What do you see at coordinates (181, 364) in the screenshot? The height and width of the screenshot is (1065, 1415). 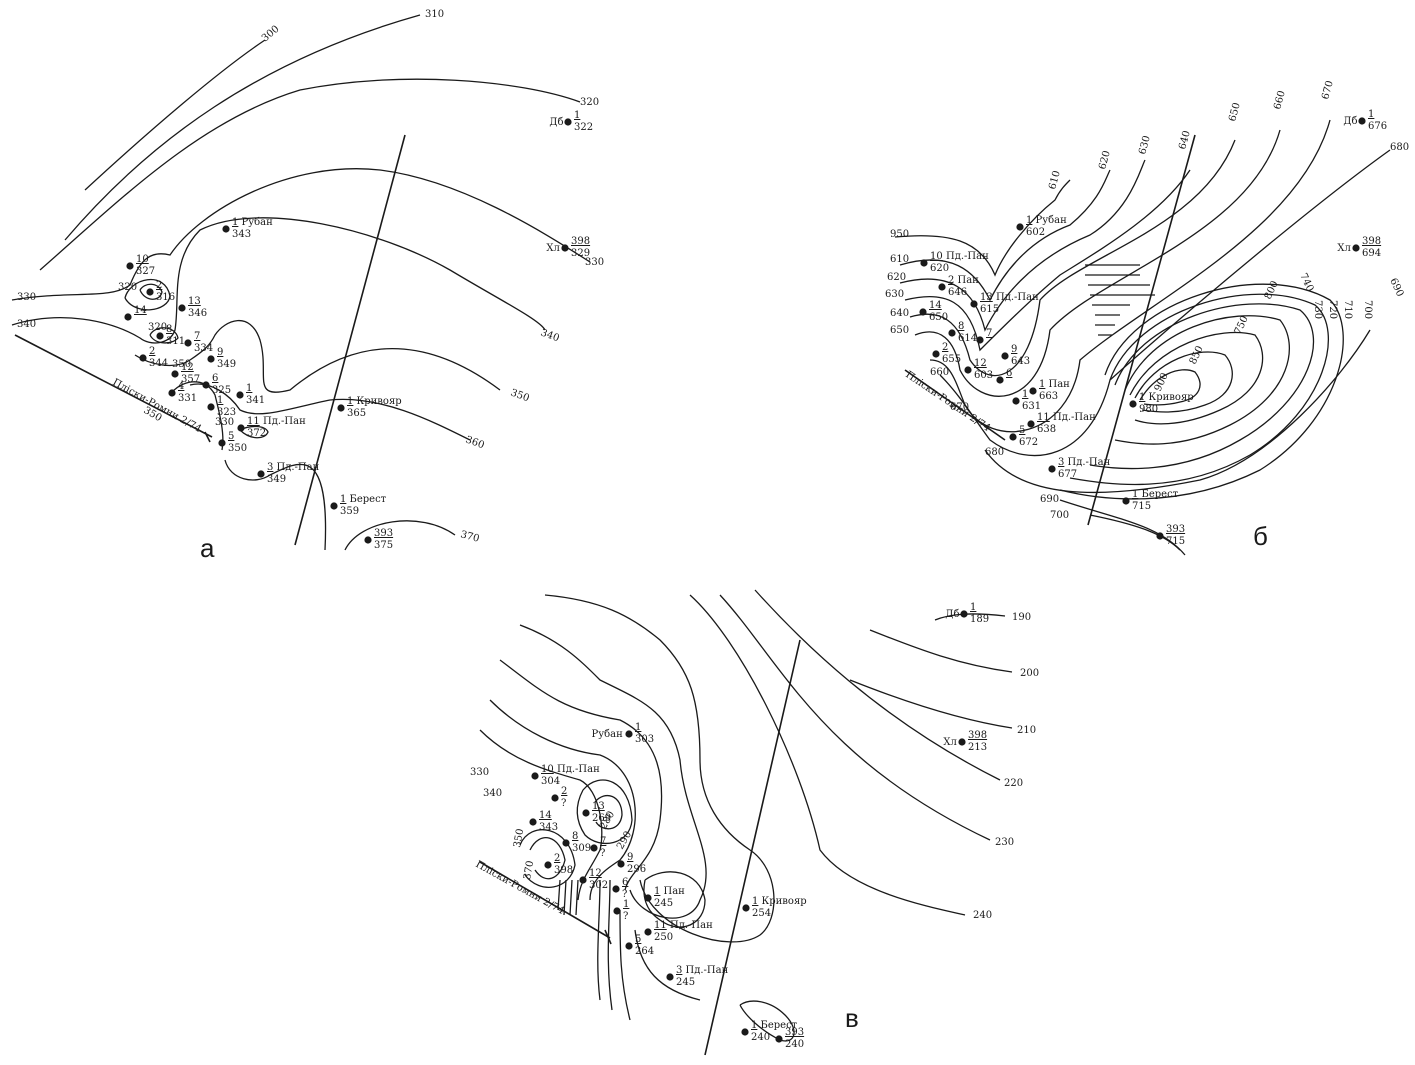 I see `contour-label: 350` at bounding box center [181, 364].